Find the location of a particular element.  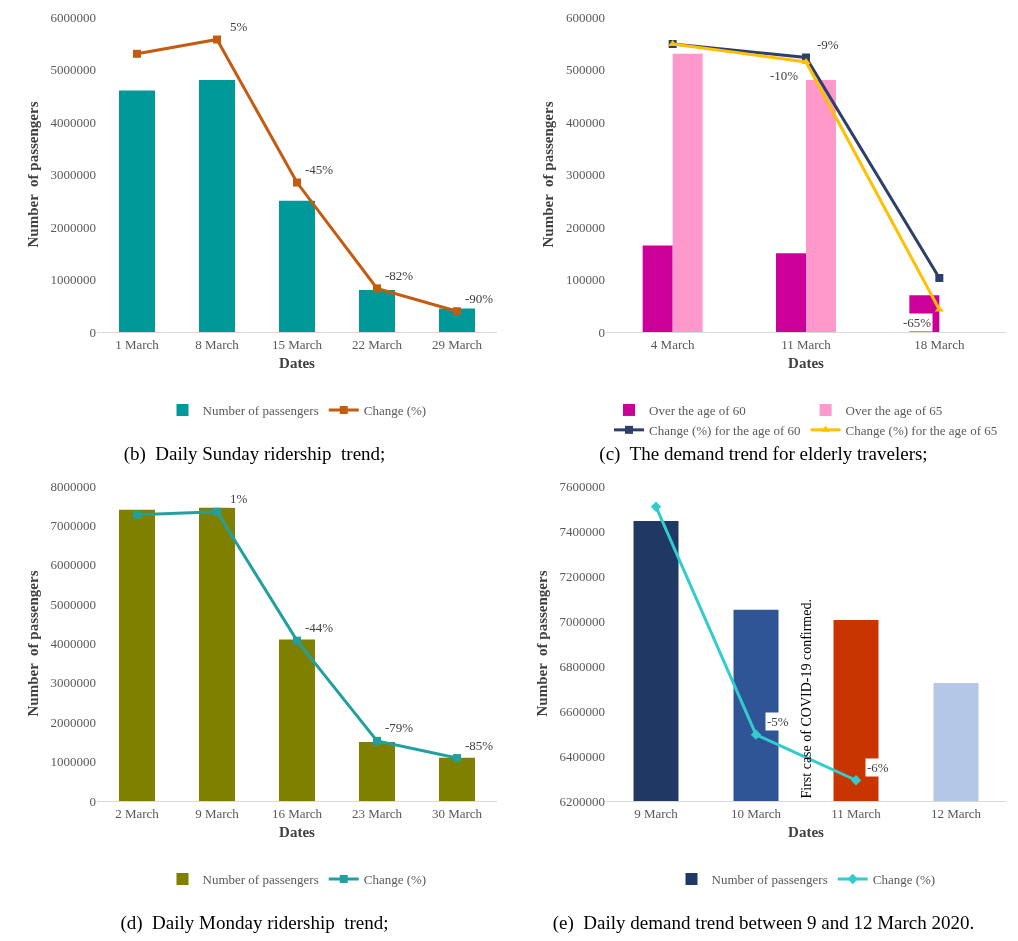

data-label: -5% is located at coordinates (778, 721).